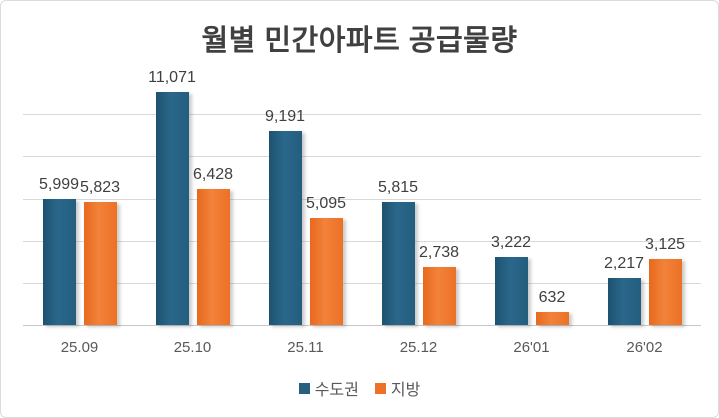 Image resolution: width=719 pixels, height=418 pixels. I want to click on bar-지방-26'01, so click(552, 318).